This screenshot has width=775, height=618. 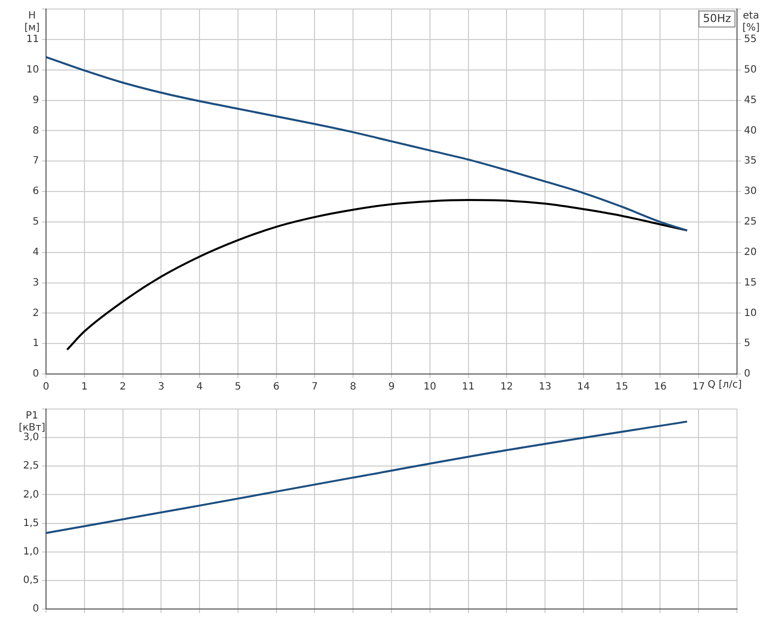 I want to click on y2-tick-label: 25, so click(x=750, y=222).